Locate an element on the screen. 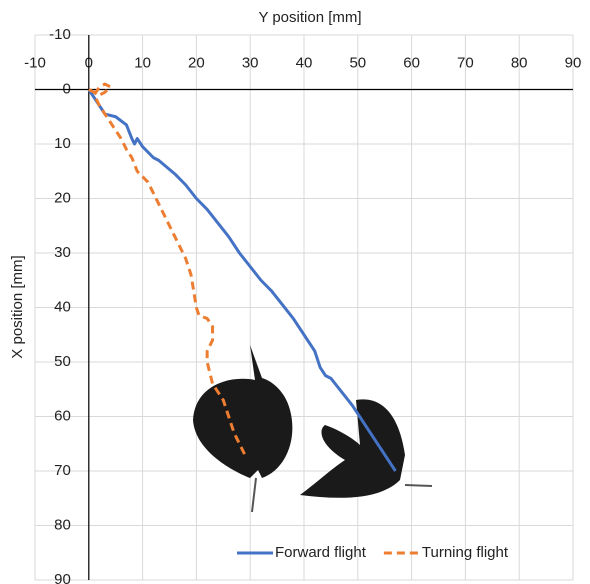 Image resolution: width=590 pixels, height=584 pixels. butterfly-illustration is located at coordinates (313, 429).